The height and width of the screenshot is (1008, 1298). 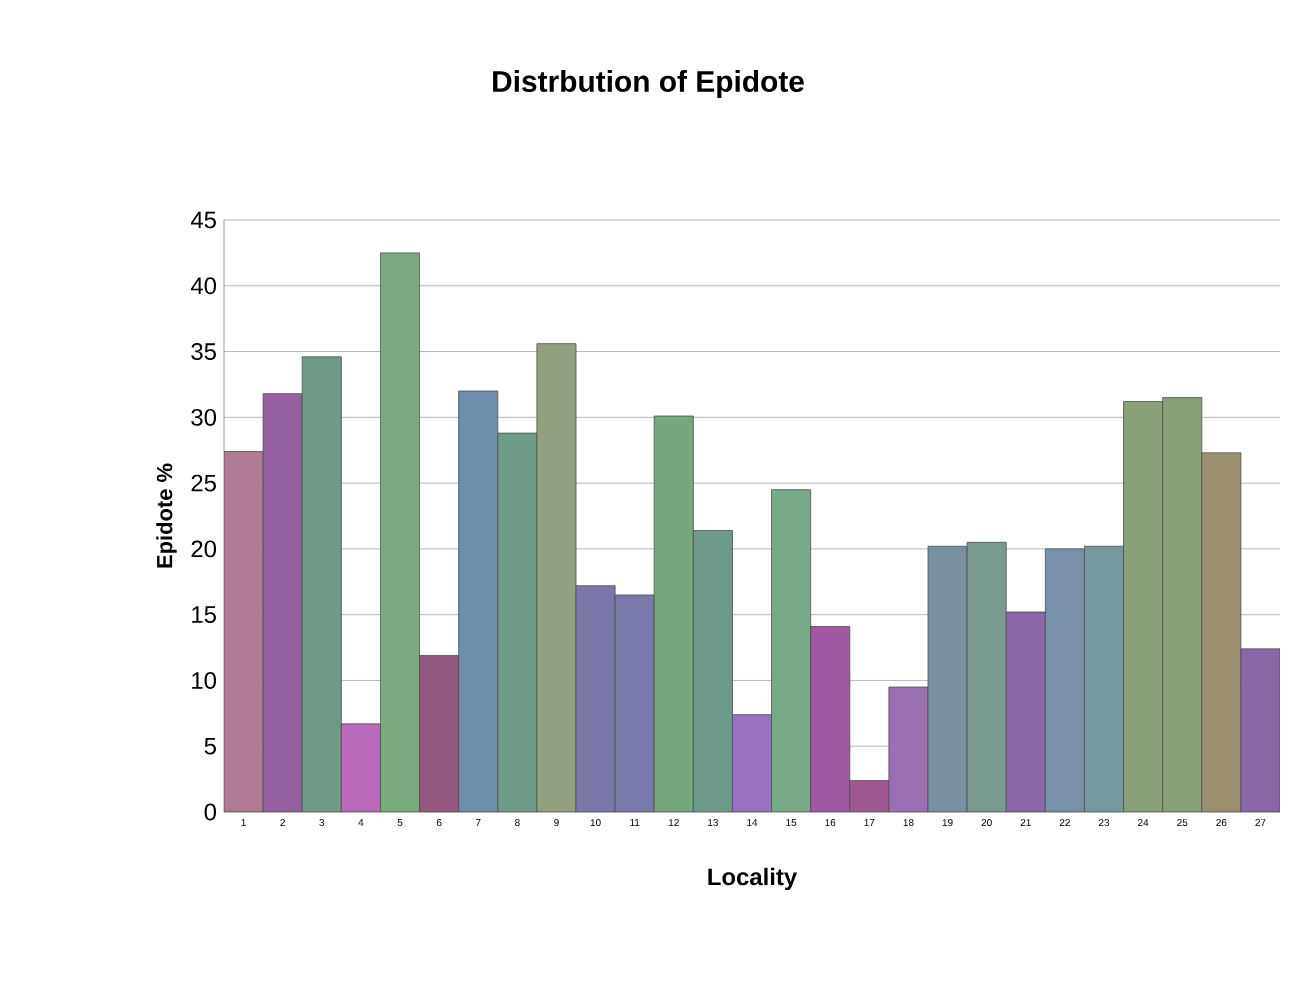 I want to click on y-tick-label: 30, so click(x=204, y=417).